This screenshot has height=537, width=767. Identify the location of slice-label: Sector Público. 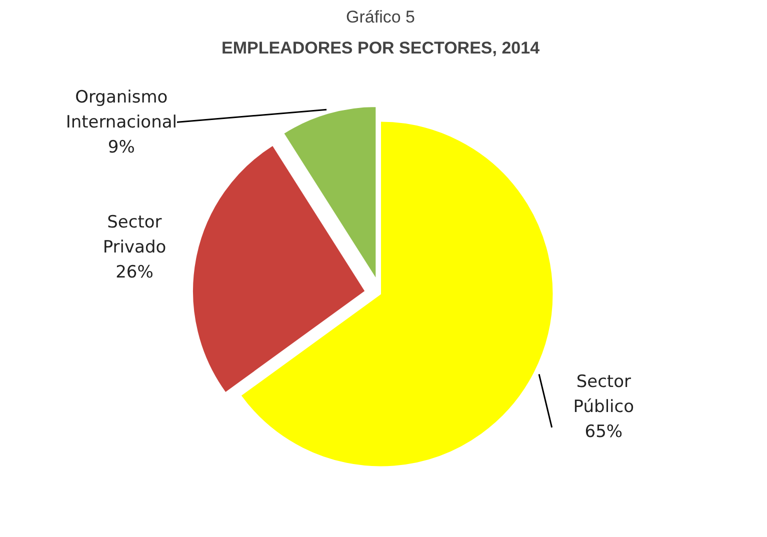
(603, 394).